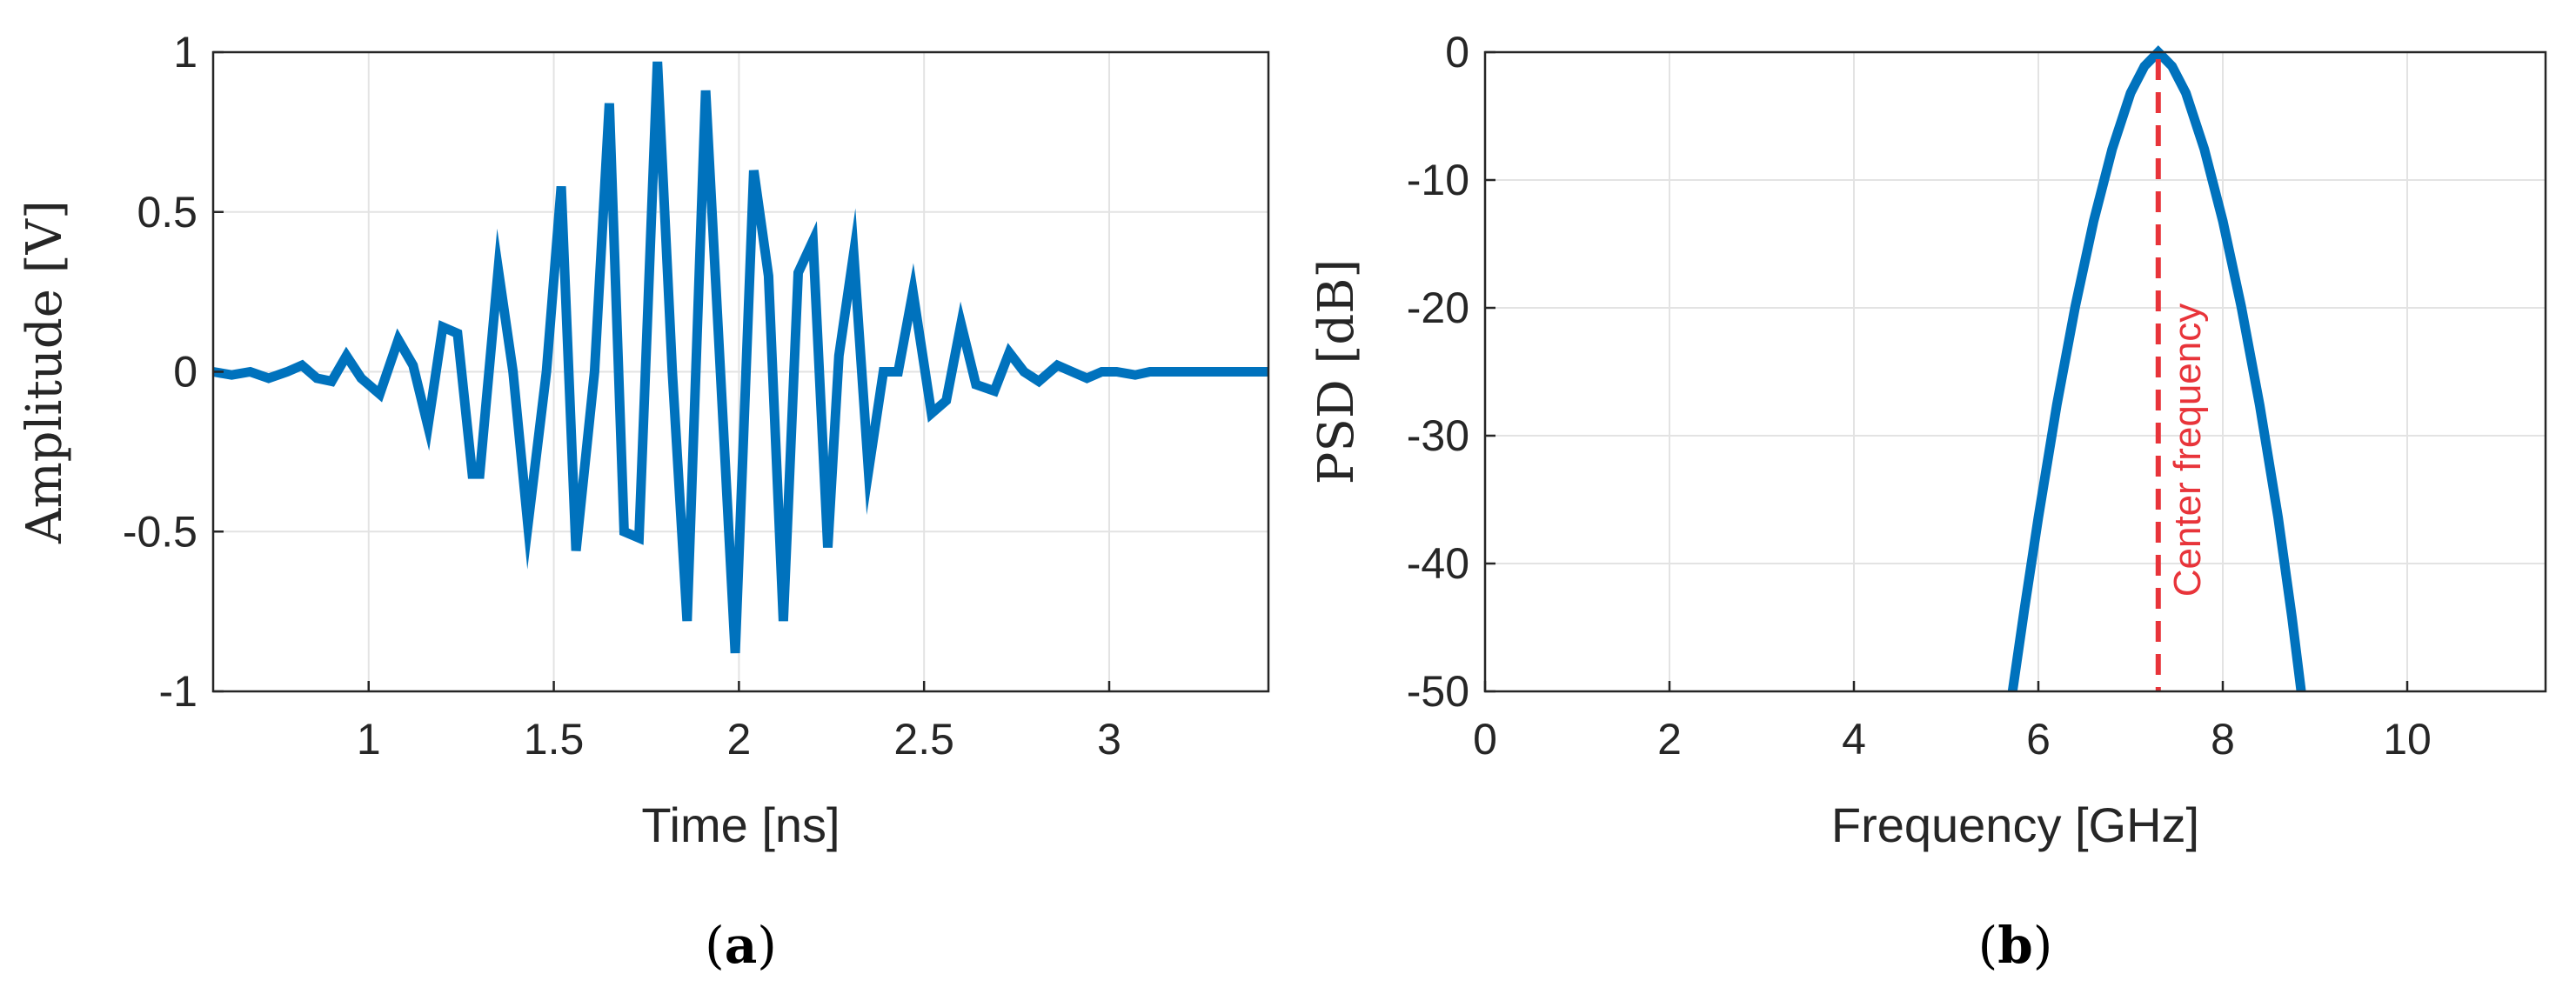 The image size is (2576, 994). What do you see at coordinates (1438, 180) in the screenshot?
I see `y-tick-label: -10` at bounding box center [1438, 180].